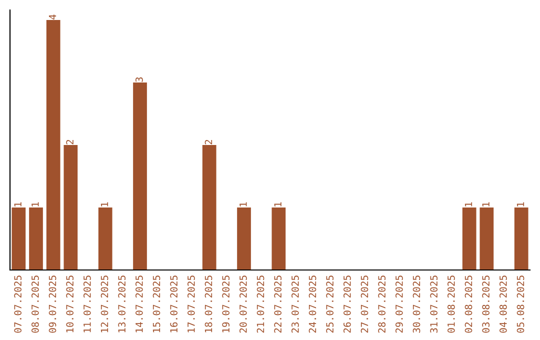 The image size is (540, 340). I want to click on x-tick-label: 25.07.2025, so click(330, 304).